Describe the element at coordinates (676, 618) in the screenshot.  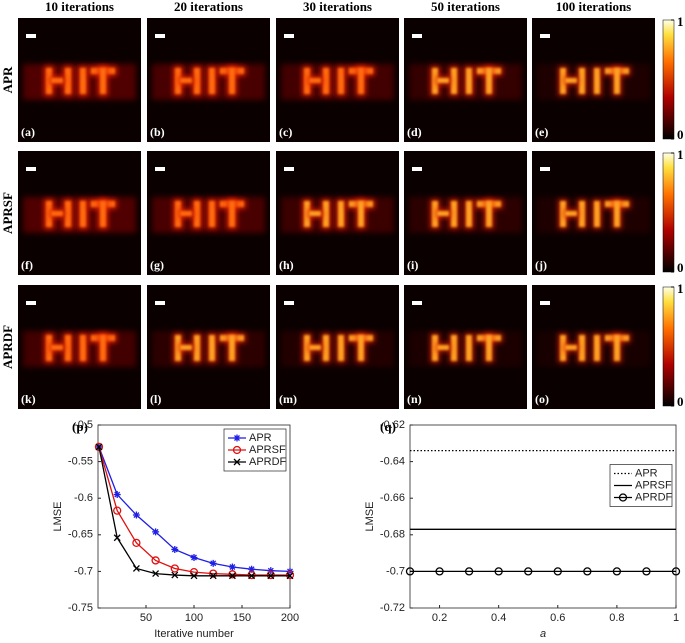
I see `x-tick-label: 1` at that location.